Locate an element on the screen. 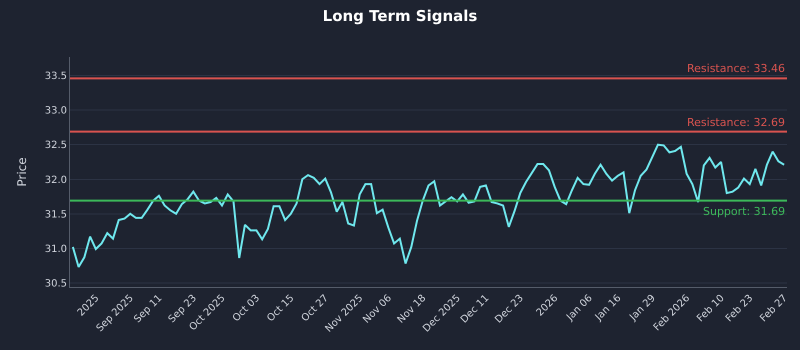  x-tick-label: Sep 11 is located at coordinates (148, 309).